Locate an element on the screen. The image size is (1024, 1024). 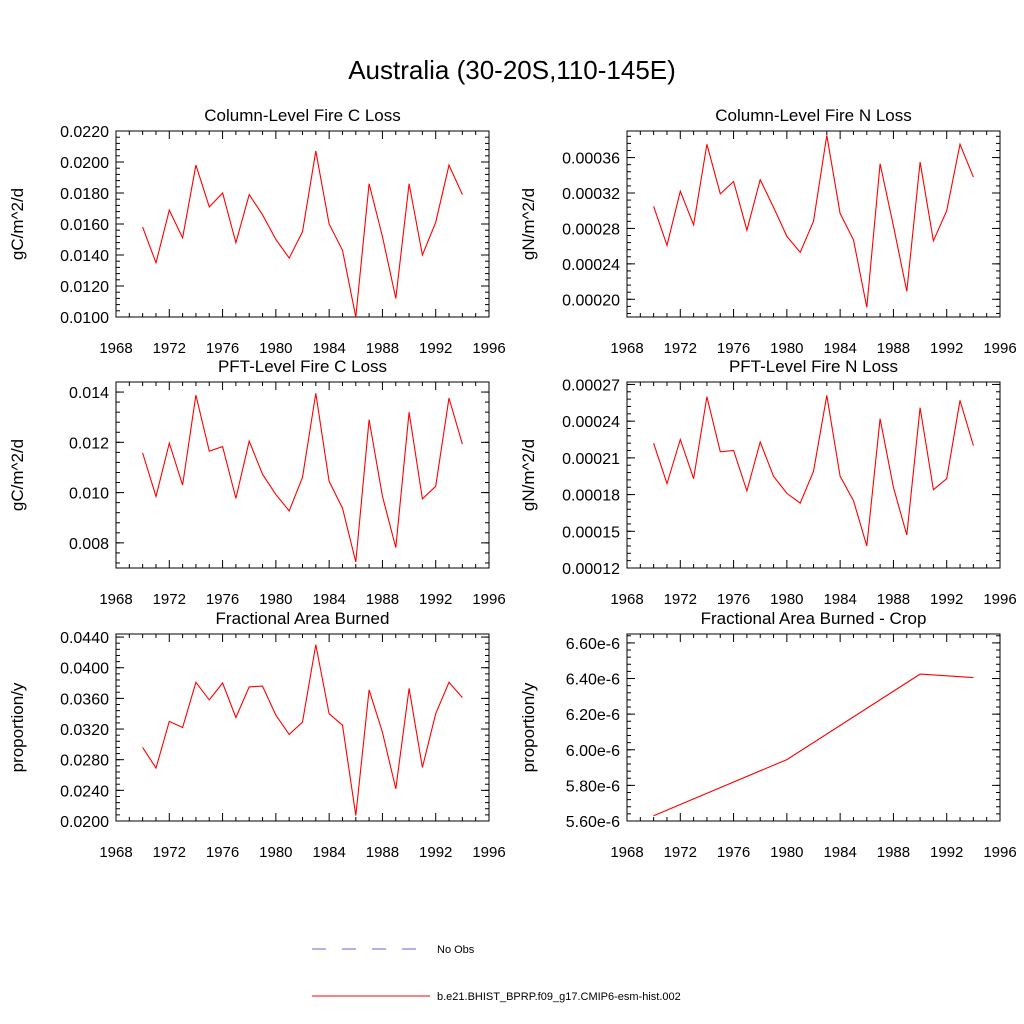
y-tick-label: 0.008 is located at coordinates (89, 544).